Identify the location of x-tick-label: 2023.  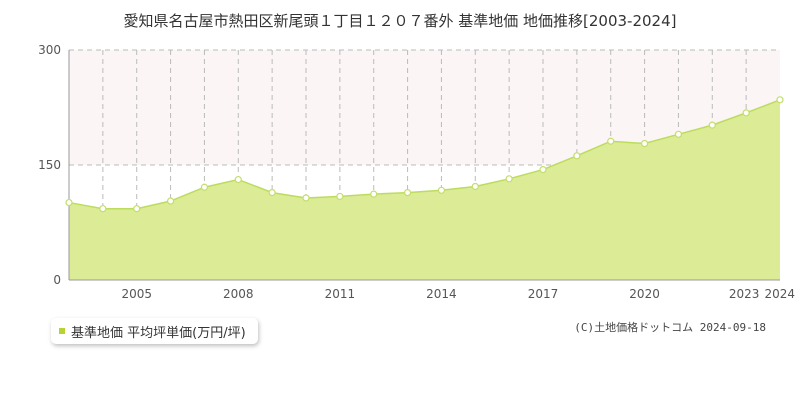
(744, 294).